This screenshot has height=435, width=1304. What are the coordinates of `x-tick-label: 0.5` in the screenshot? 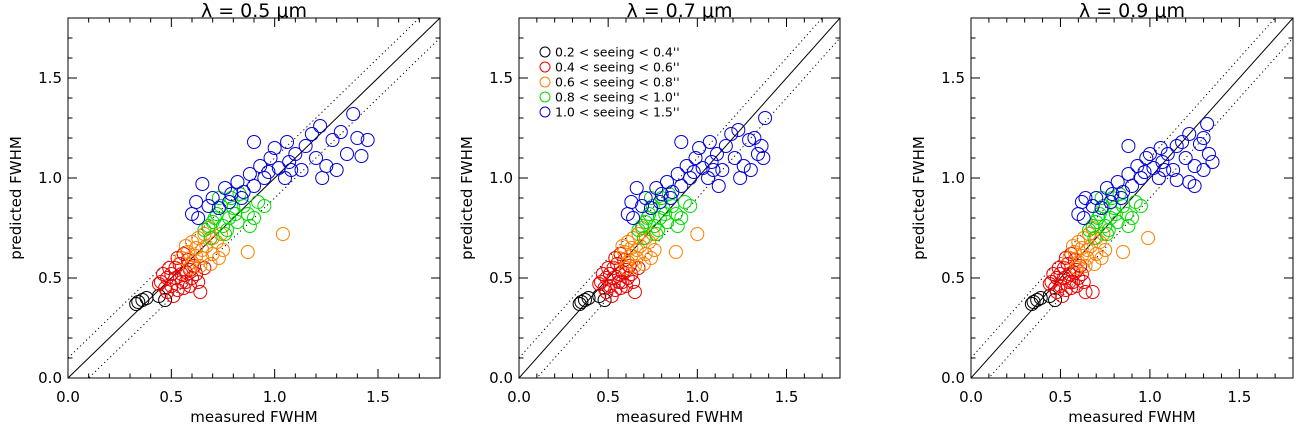 It's located at (1061, 397).